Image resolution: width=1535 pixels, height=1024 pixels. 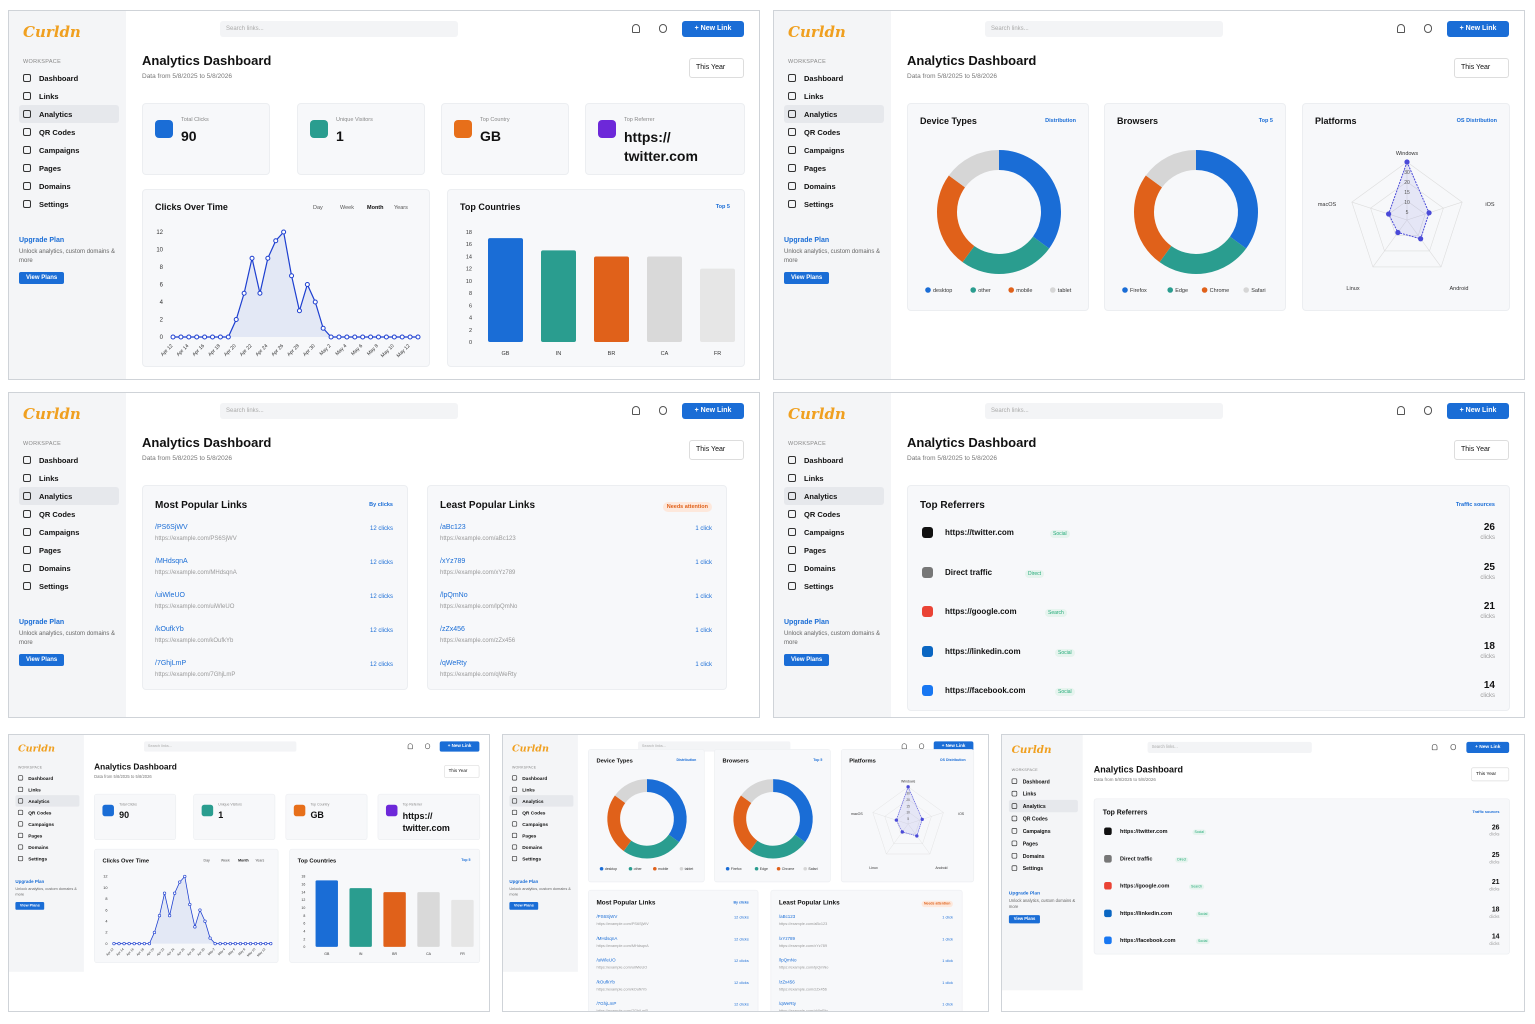 What do you see at coordinates (607, 939) in the screenshot?
I see `link-slug: /MHdsqnA` at bounding box center [607, 939].